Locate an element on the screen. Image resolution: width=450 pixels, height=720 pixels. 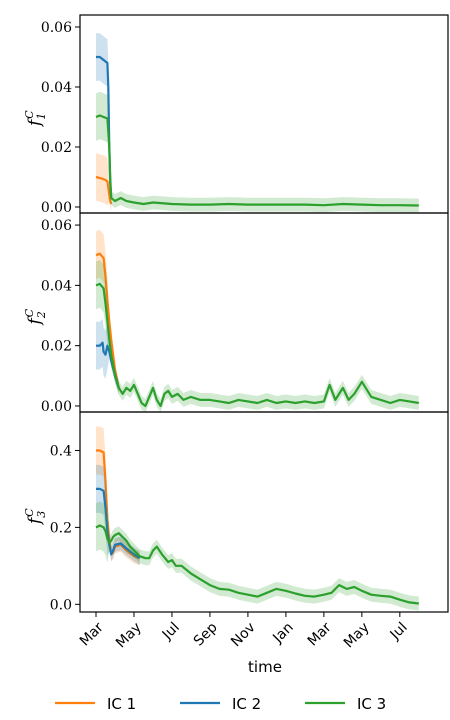
x-axis-label: time is located at coordinates (265, 667).